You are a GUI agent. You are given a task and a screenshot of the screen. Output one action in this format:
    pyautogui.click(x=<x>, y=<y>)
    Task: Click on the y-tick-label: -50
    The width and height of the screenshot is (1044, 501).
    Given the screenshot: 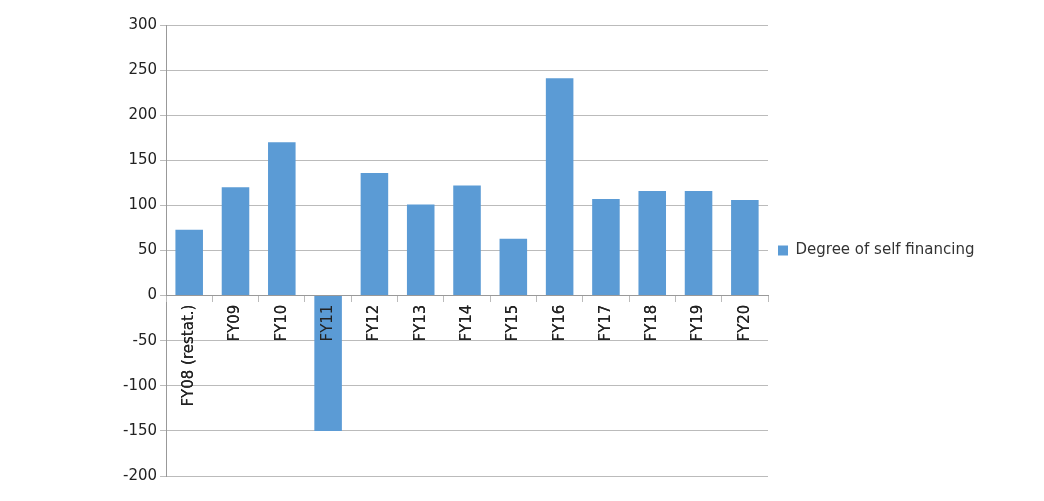 What is the action you would take?
    pyautogui.click(x=145, y=339)
    